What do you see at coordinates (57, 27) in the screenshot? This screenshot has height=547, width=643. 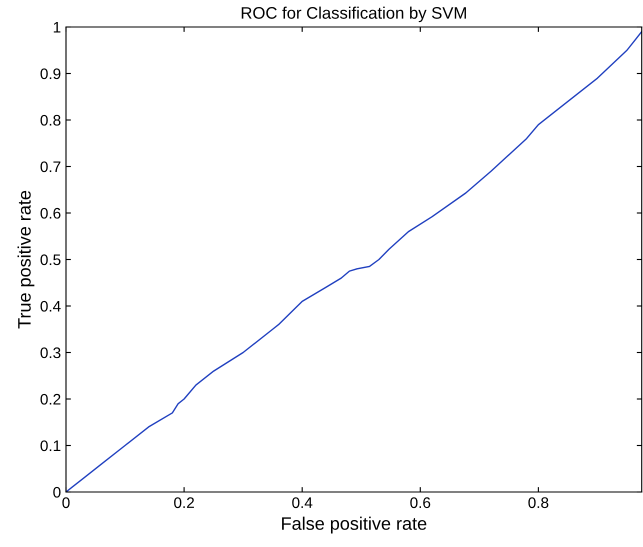 I see `y-tick-label: 1` at bounding box center [57, 27].